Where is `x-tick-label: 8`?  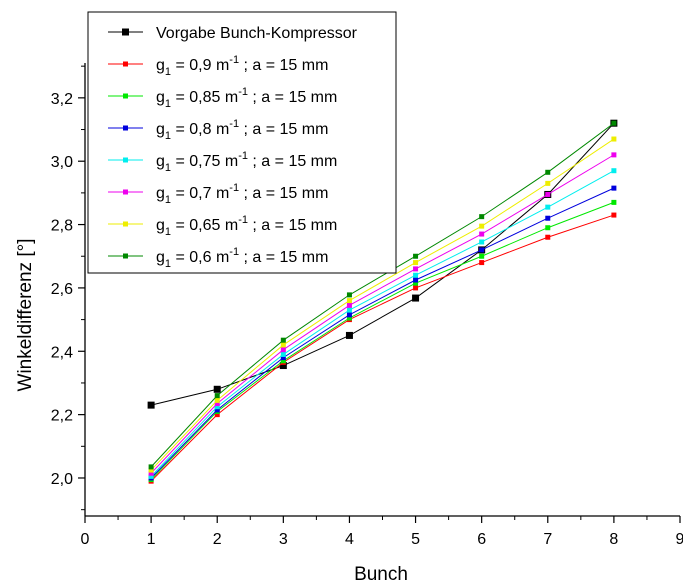
x-tick-label: 8 is located at coordinates (613, 539).